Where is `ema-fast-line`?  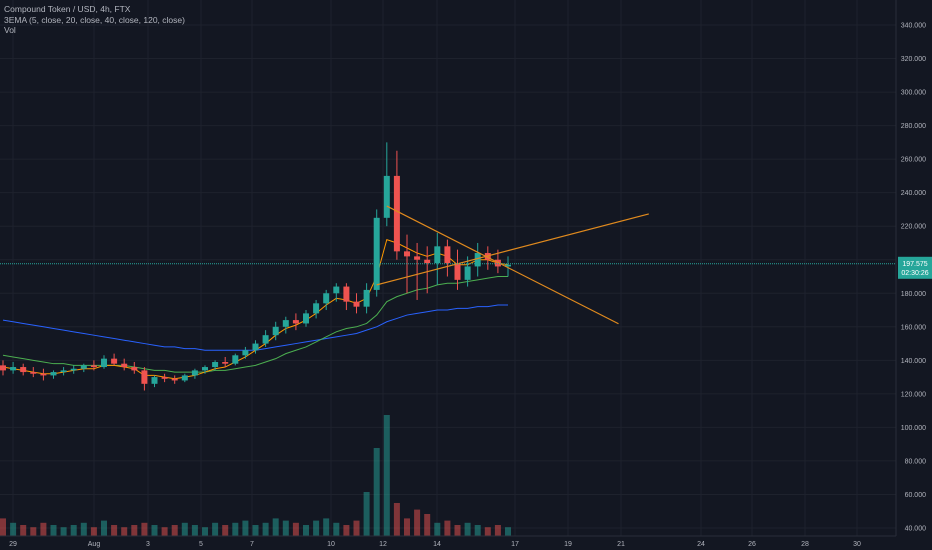 ema-fast-line is located at coordinates (255, 309).